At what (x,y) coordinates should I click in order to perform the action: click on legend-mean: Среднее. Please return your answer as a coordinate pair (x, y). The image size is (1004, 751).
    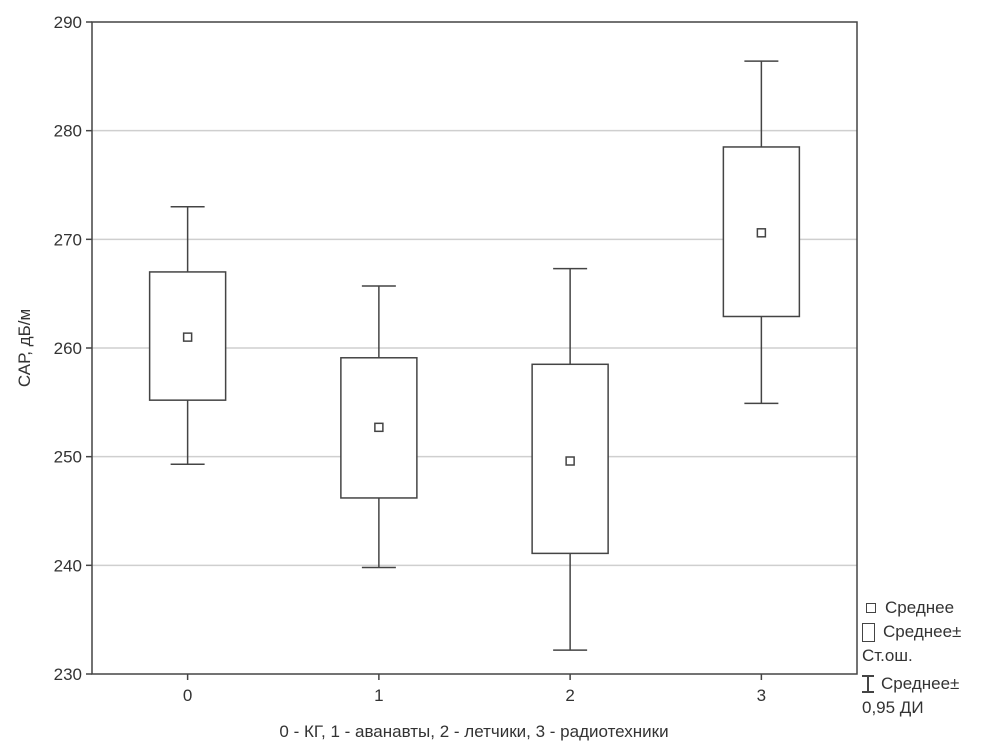
    Looking at the image, I should click on (932, 608).